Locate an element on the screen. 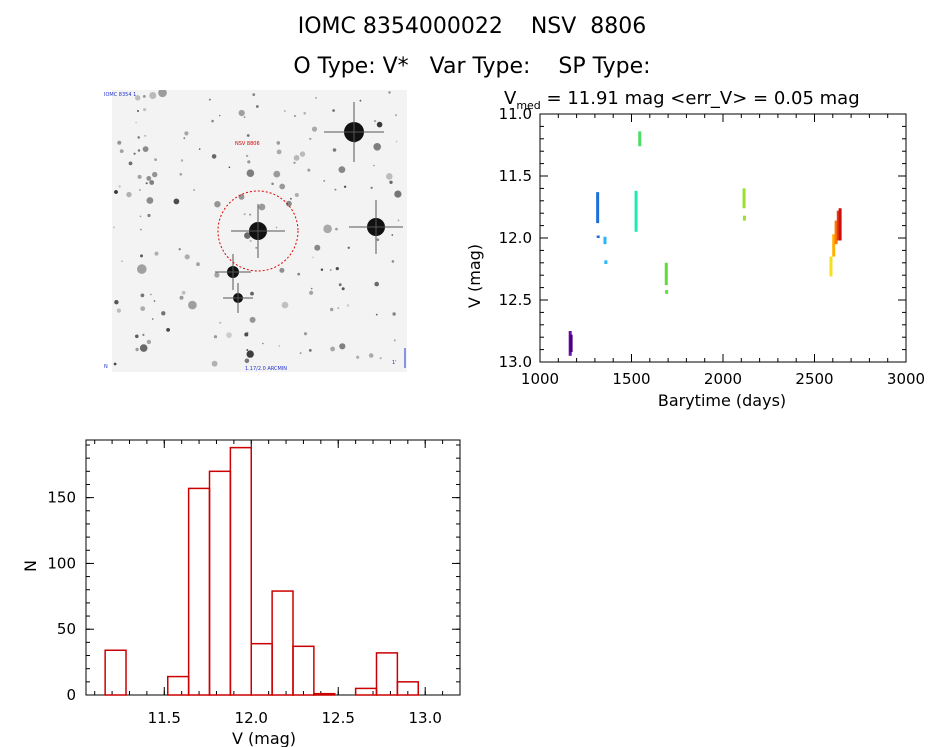 This screenshot has width=944, height=747. light-curve-title: Vmed = 11.91 mag <err_V> = 0.05 mag is located at coordinates (682, 100).